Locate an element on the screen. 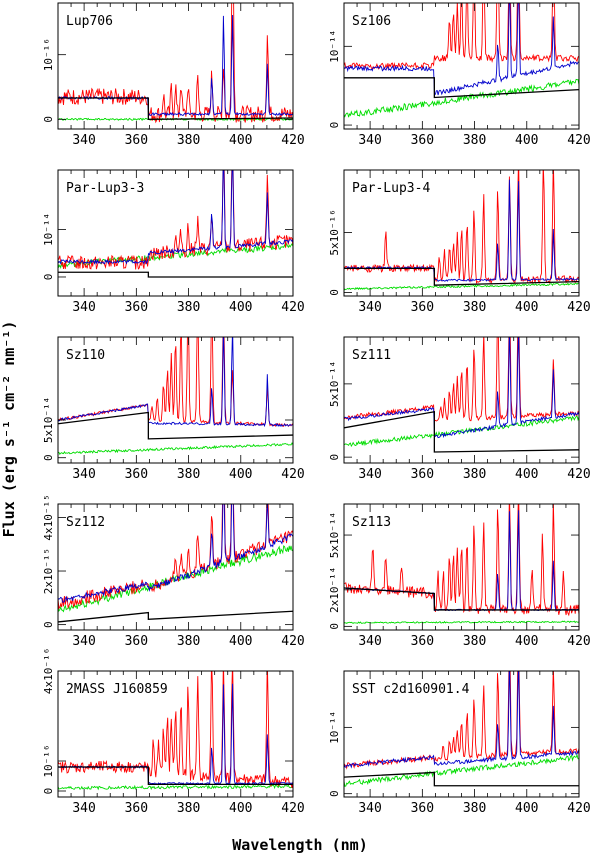  spectrum-panel: 340 360 380 400 420 0 2x10⁻¹⁴ 5x10⁻¹⁴ Sz113 is located at coordinates (459, 576).